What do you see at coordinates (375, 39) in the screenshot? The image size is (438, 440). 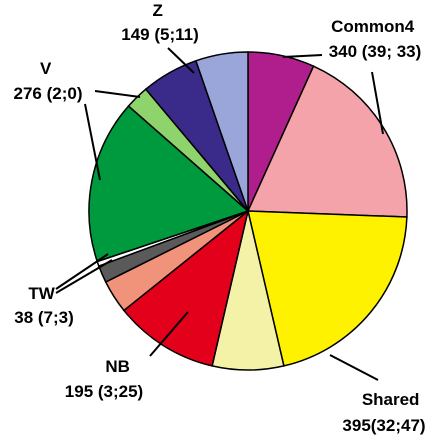 I see `slice-label-common4: Common4 340 (39; 33)` at bounding box center [375, 39].